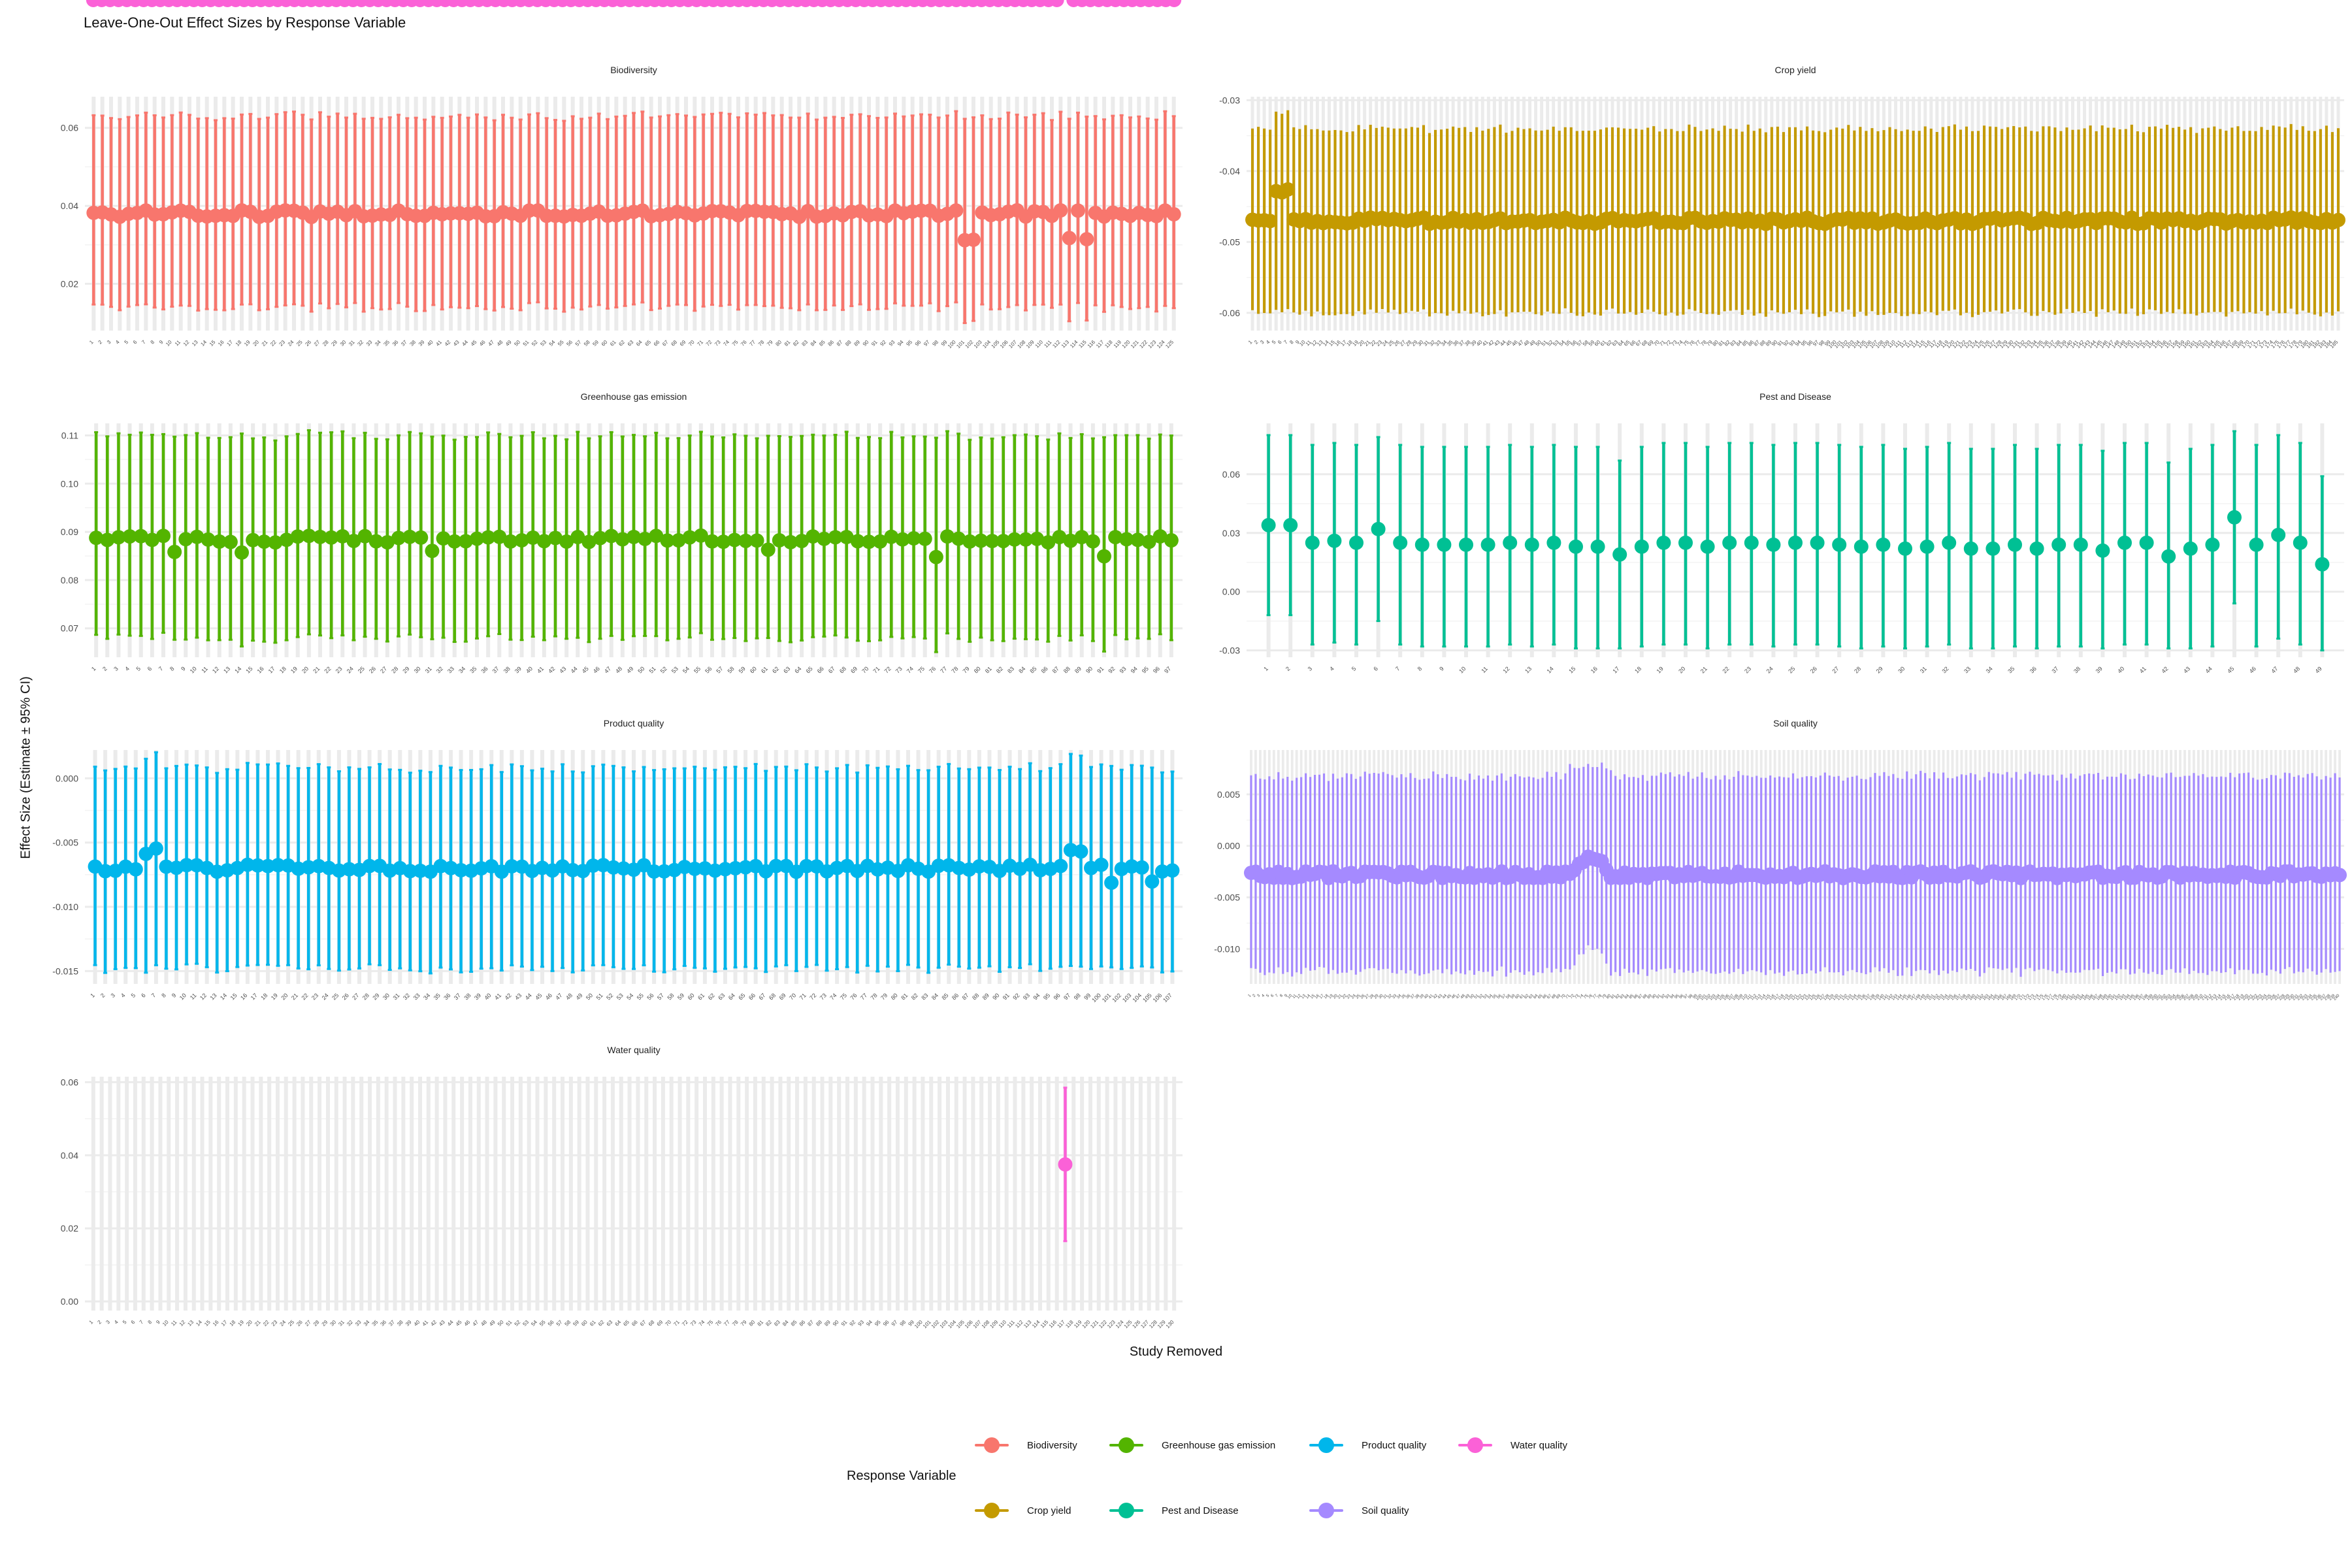 This screenshot has width=2352, height=1568. I want to click on x-tick-label: 60, so click(753, 669).